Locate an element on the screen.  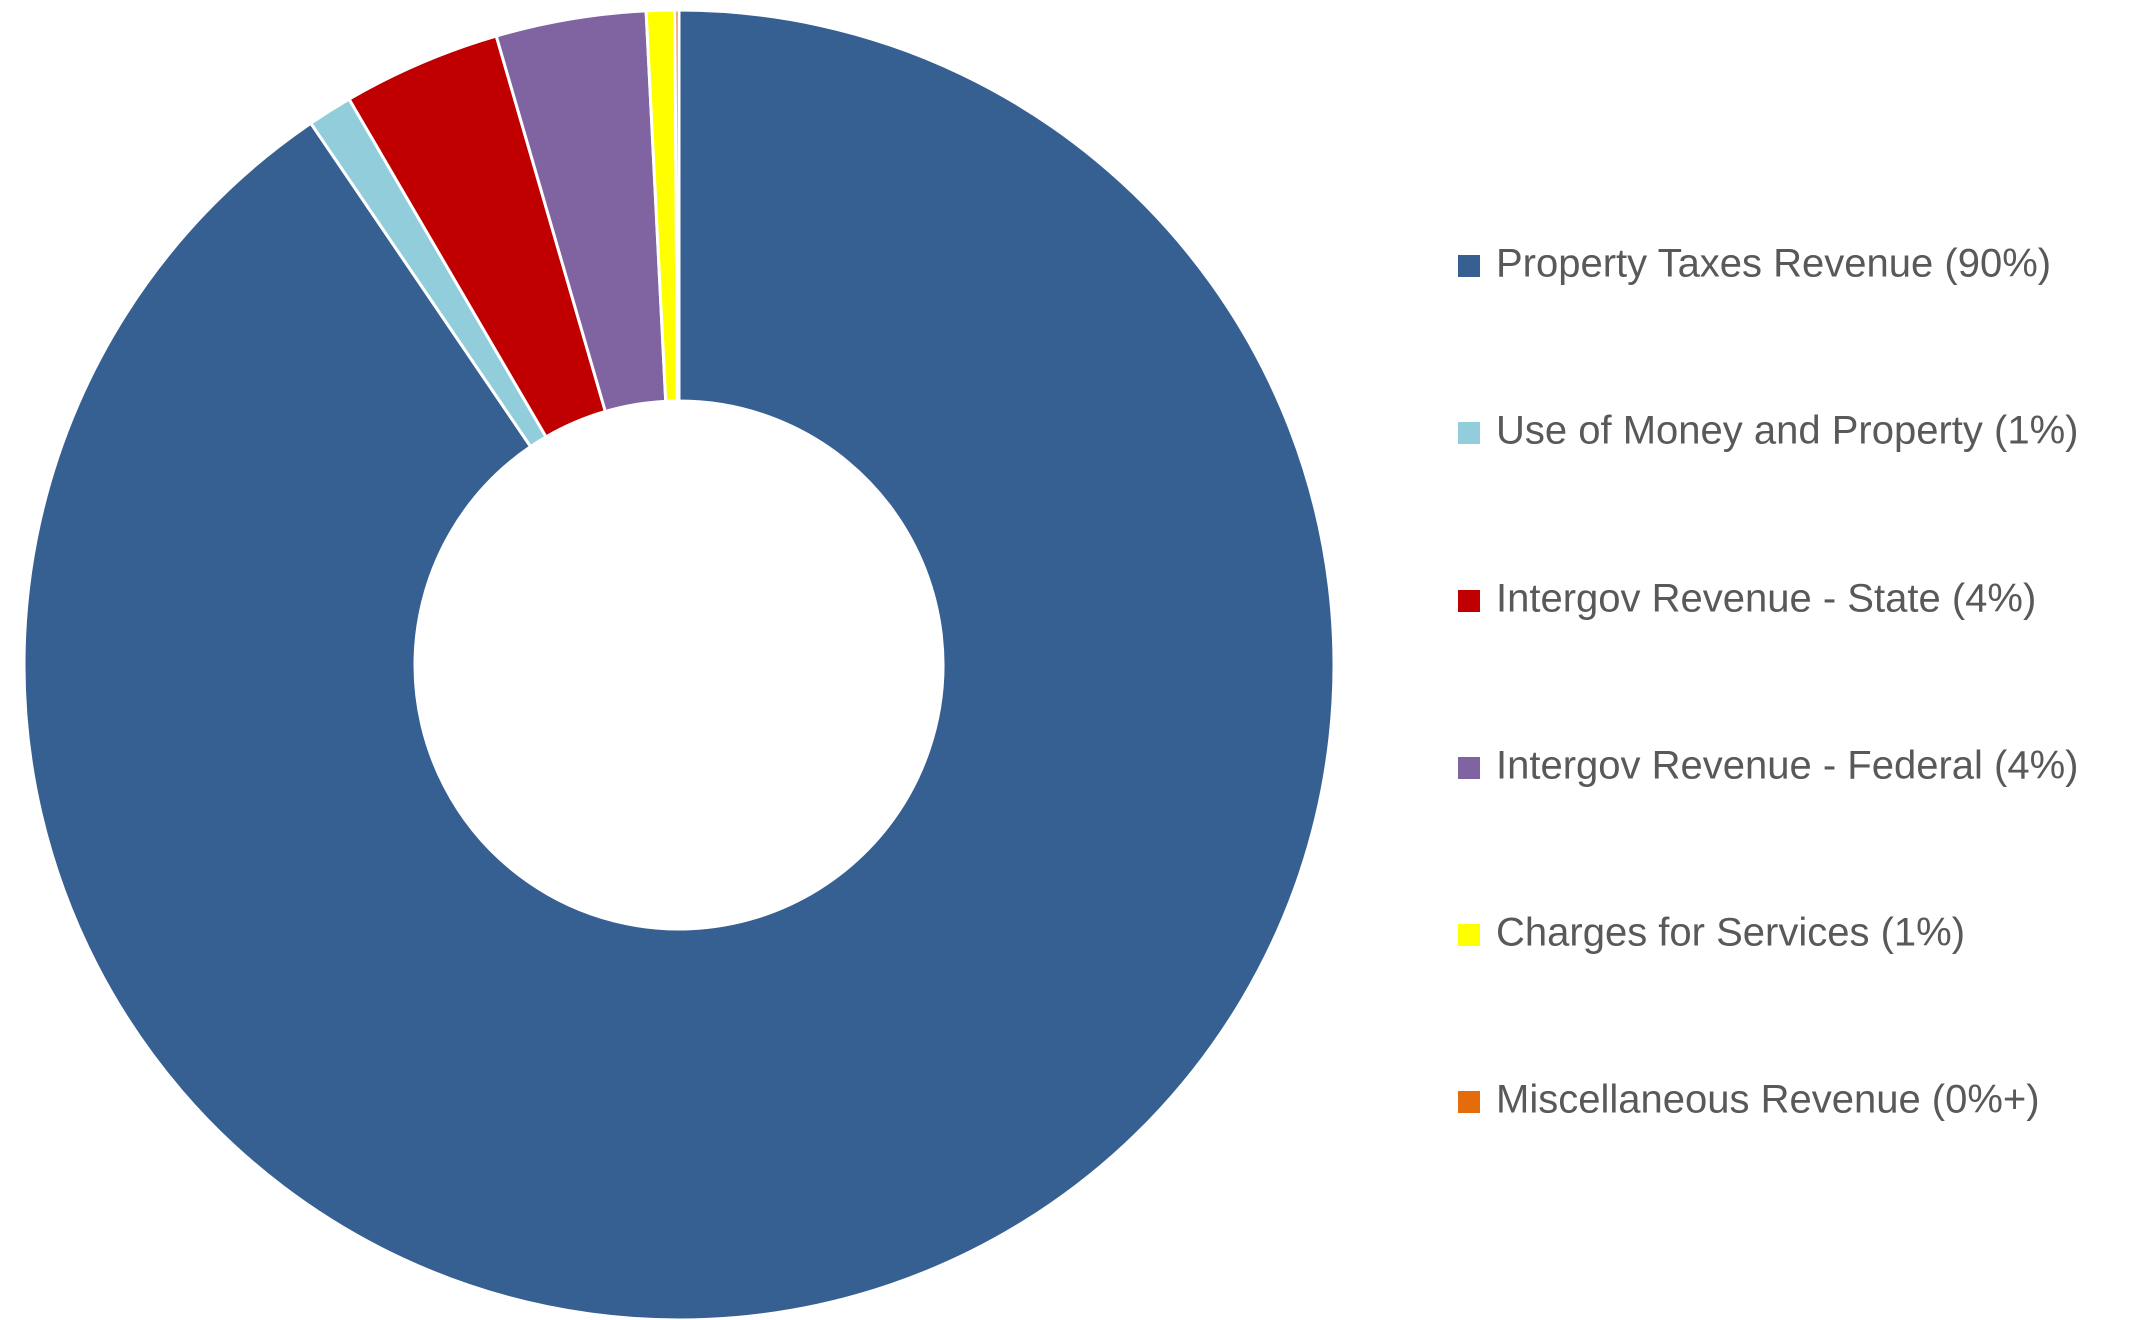
legend-label: Charges for Services (1%) is located at coordinates (1730, 933).